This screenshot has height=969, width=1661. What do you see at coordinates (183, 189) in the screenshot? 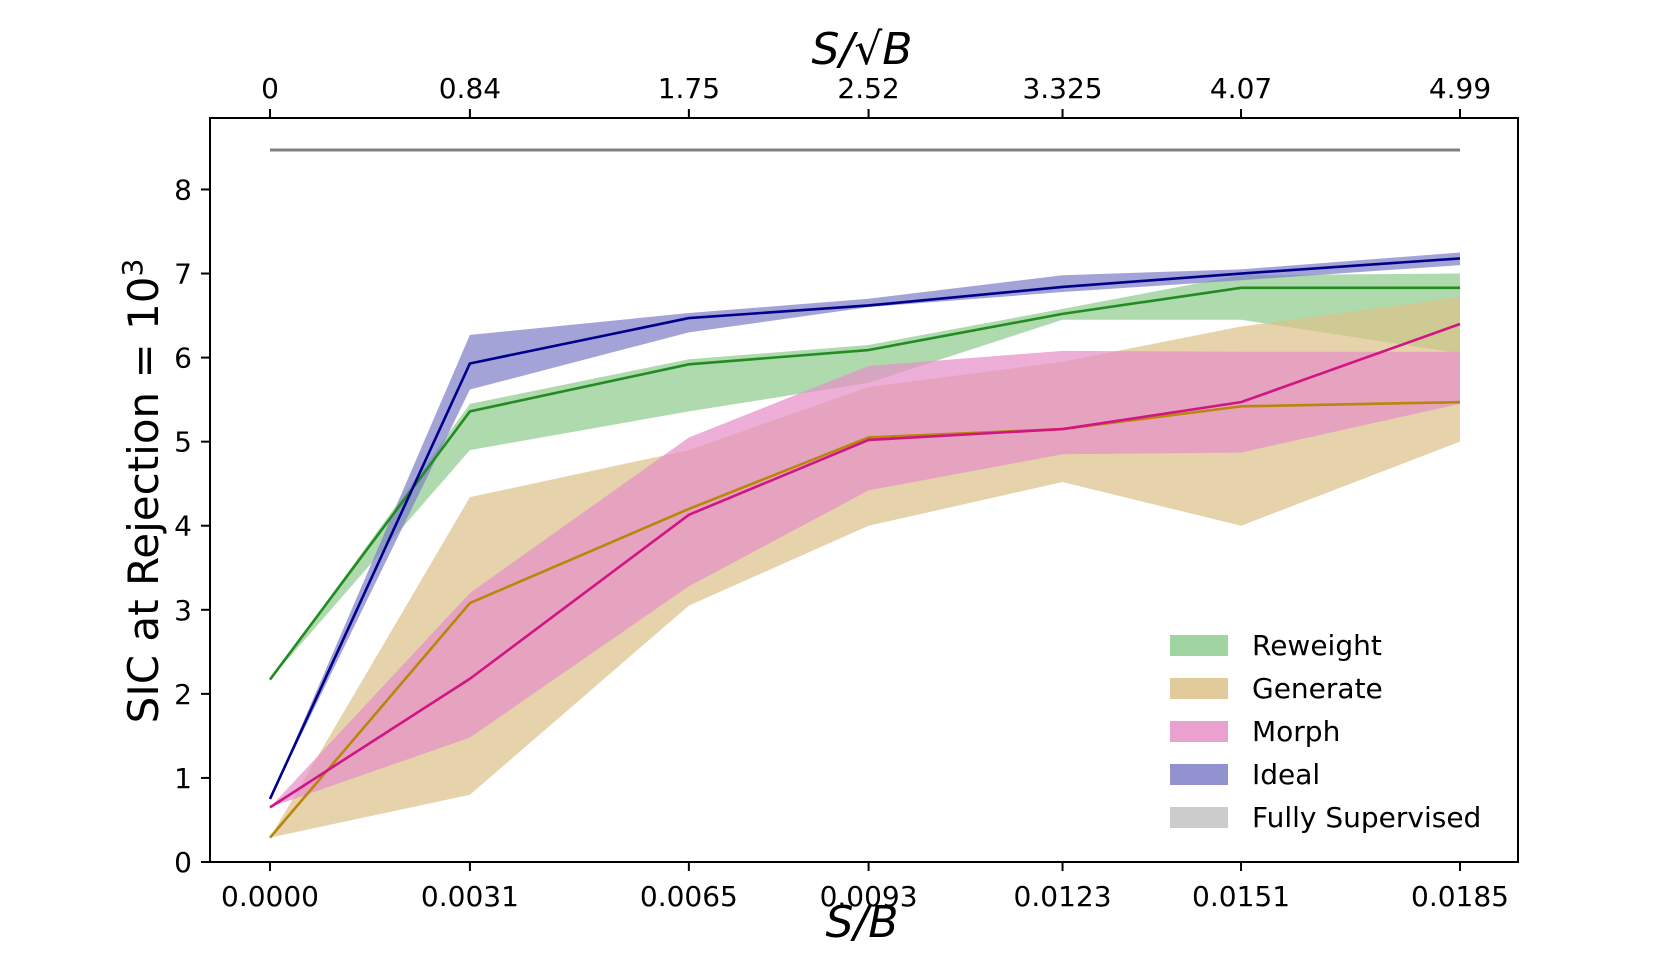
I see `y-tick-label: 8` at bounding box center [183, 189].